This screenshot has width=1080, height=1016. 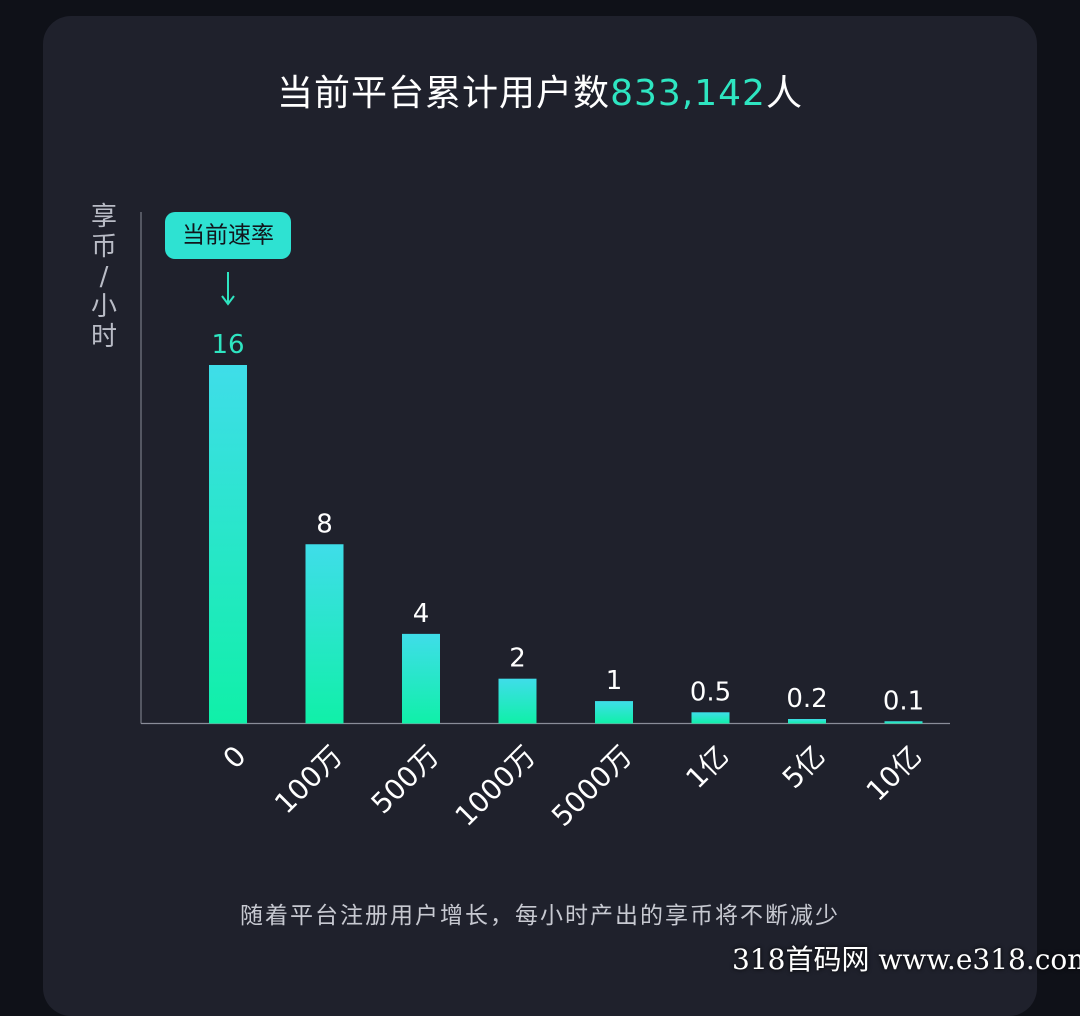 What do you see at coordinates (906, 959) in the screenshot?
I see `watermark: 318首码网 www.e318.com` at bounding box center [906, 959].